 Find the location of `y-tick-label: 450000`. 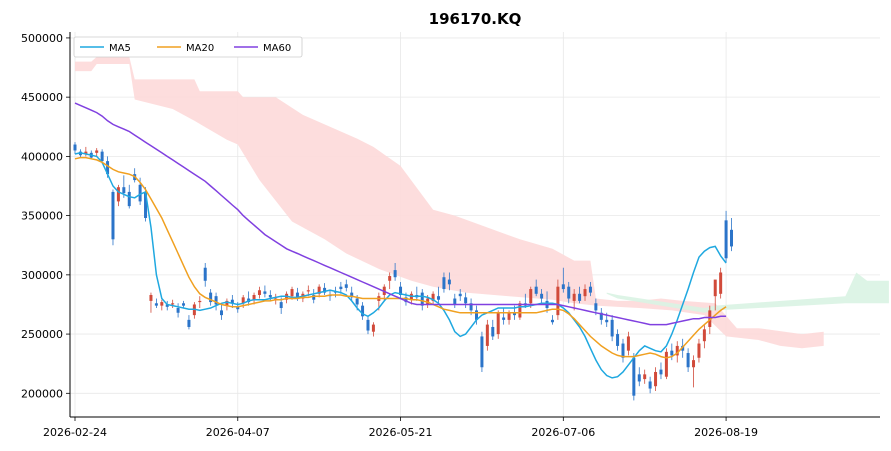

y-tick-label: 450000 is located at coordinates (42, 97).